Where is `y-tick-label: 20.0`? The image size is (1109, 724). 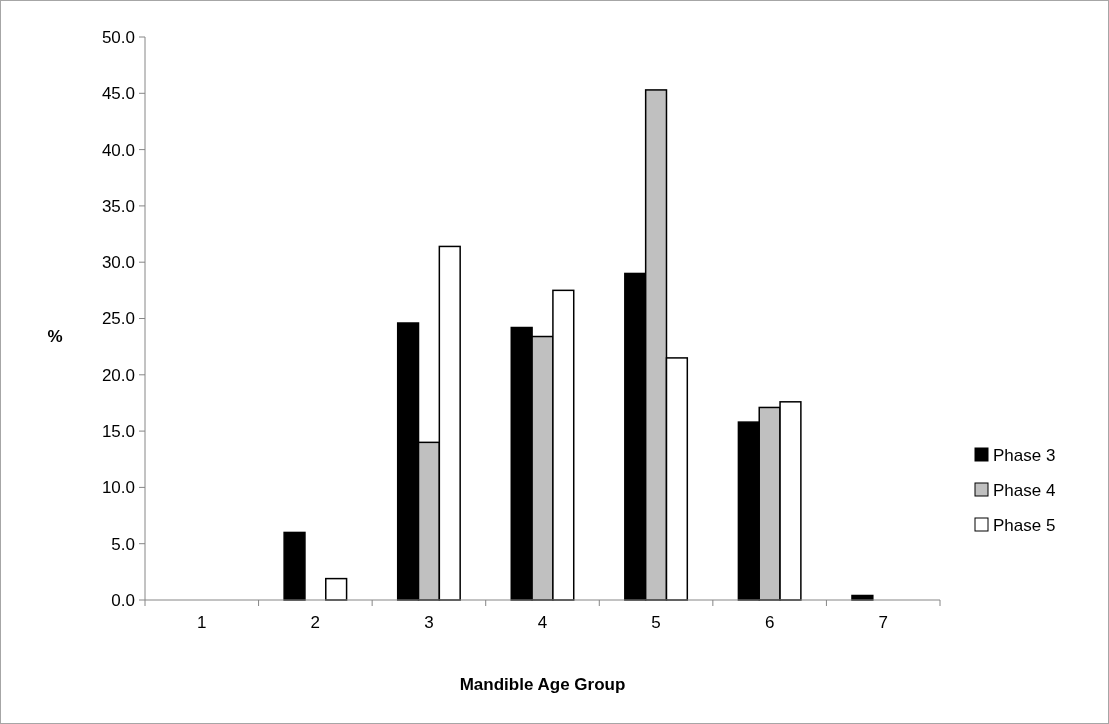
y-tick-label: 20.0 is located at coordinates (118, 375).